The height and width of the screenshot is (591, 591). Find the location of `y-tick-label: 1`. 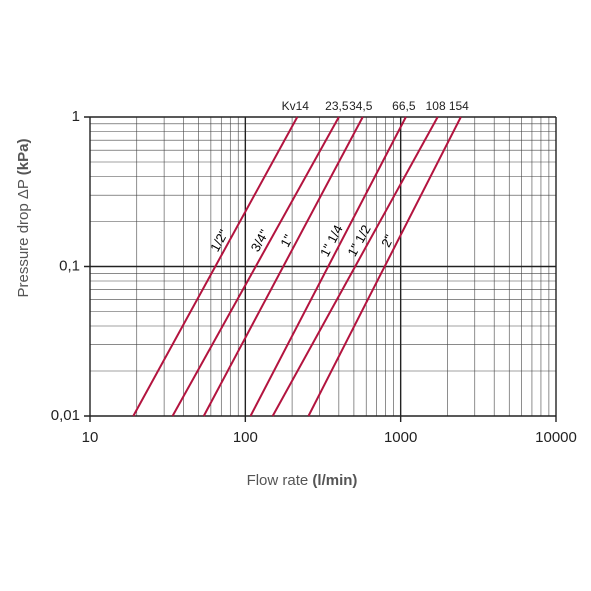

y-tick-label: 1 is located at coordinates (76, 116).